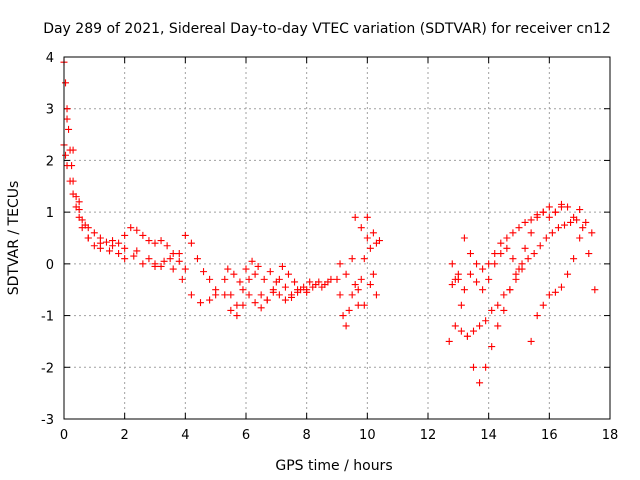 The height and width of the screenshot is (480, 640). I want to click on x-tick-label: 6, so click(246, 435).